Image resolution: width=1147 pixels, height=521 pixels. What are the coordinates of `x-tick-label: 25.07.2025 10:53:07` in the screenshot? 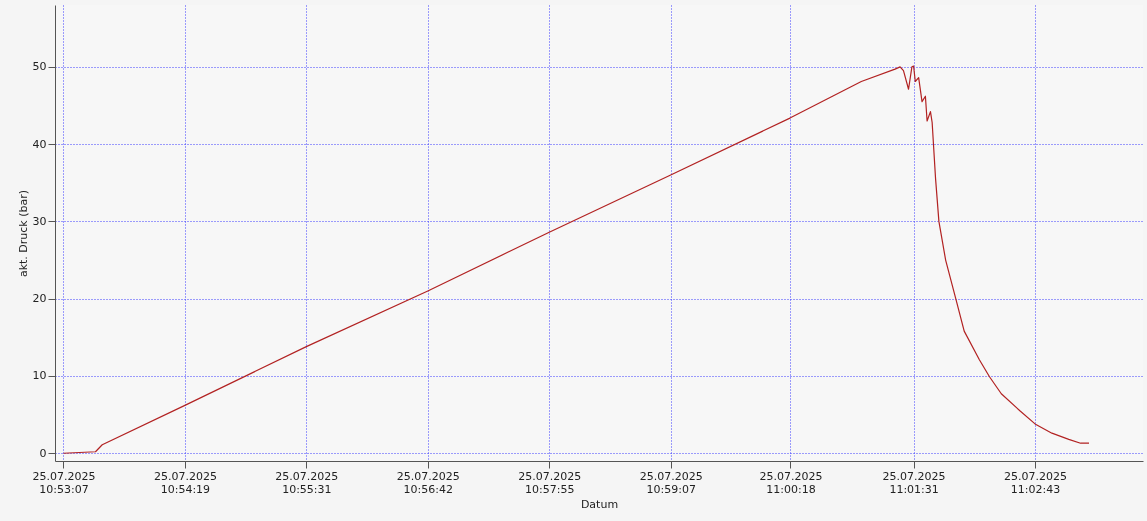 It's located at (64, 482).